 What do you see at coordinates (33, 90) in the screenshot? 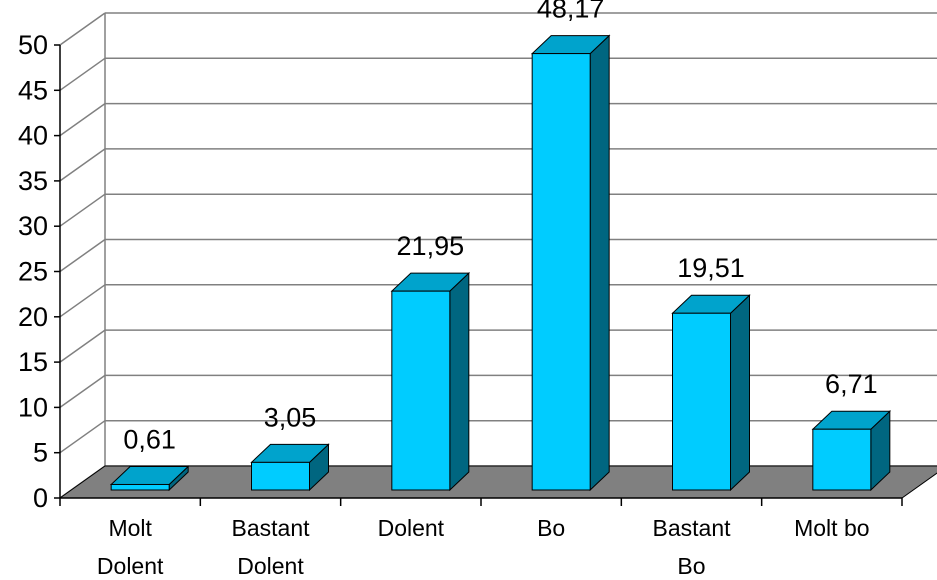
I see `y-tick-label: 45` at bounding box center [33, 90].